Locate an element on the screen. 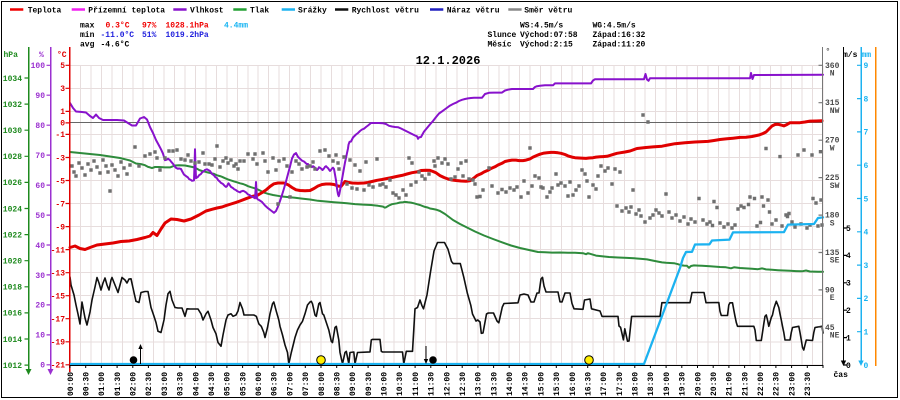 This screenshot has width=900, height=400. svg-text: 40 is located at coordinates (40, 246).